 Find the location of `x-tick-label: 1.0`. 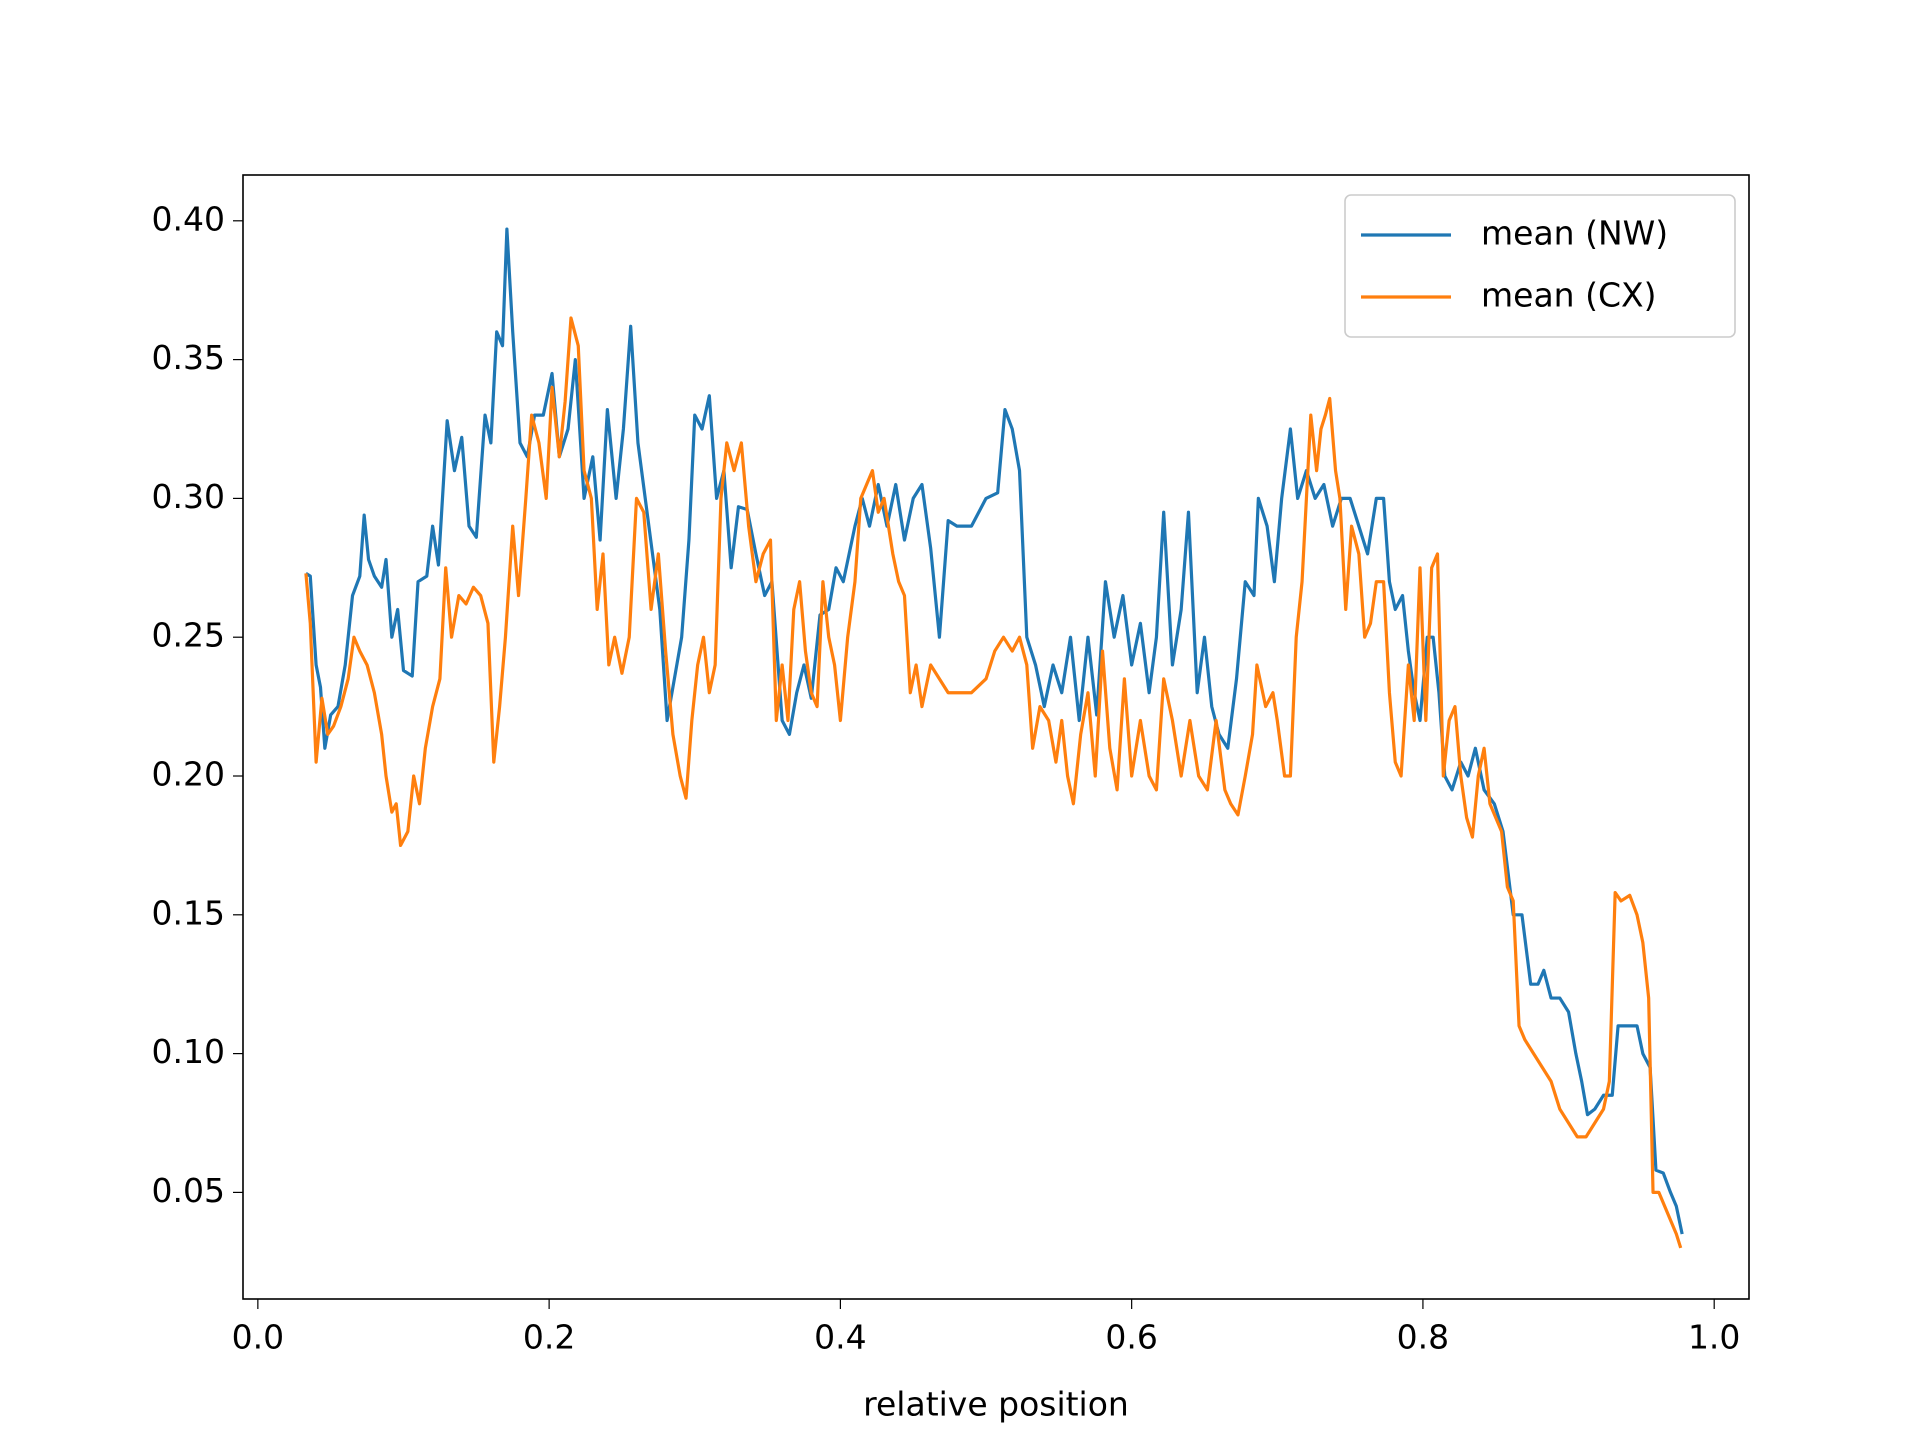

x-tick-label: 1.0 is located at coordinates (1714, 1337).